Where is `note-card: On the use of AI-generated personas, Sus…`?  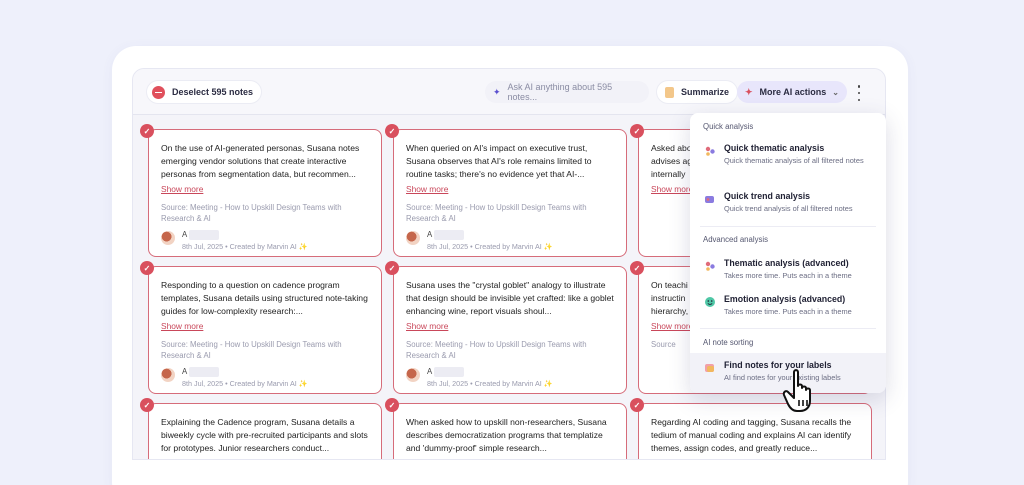
note-card: On the use of AI-generated personas, Sus… is located at coordinates (265, 193).